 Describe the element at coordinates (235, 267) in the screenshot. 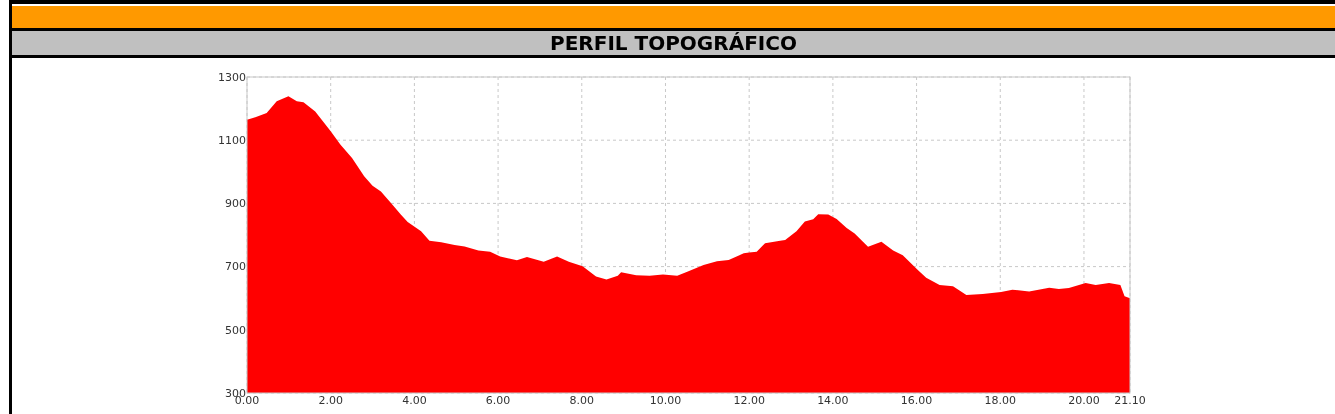

I see `y-tick-label: 700` at that location.